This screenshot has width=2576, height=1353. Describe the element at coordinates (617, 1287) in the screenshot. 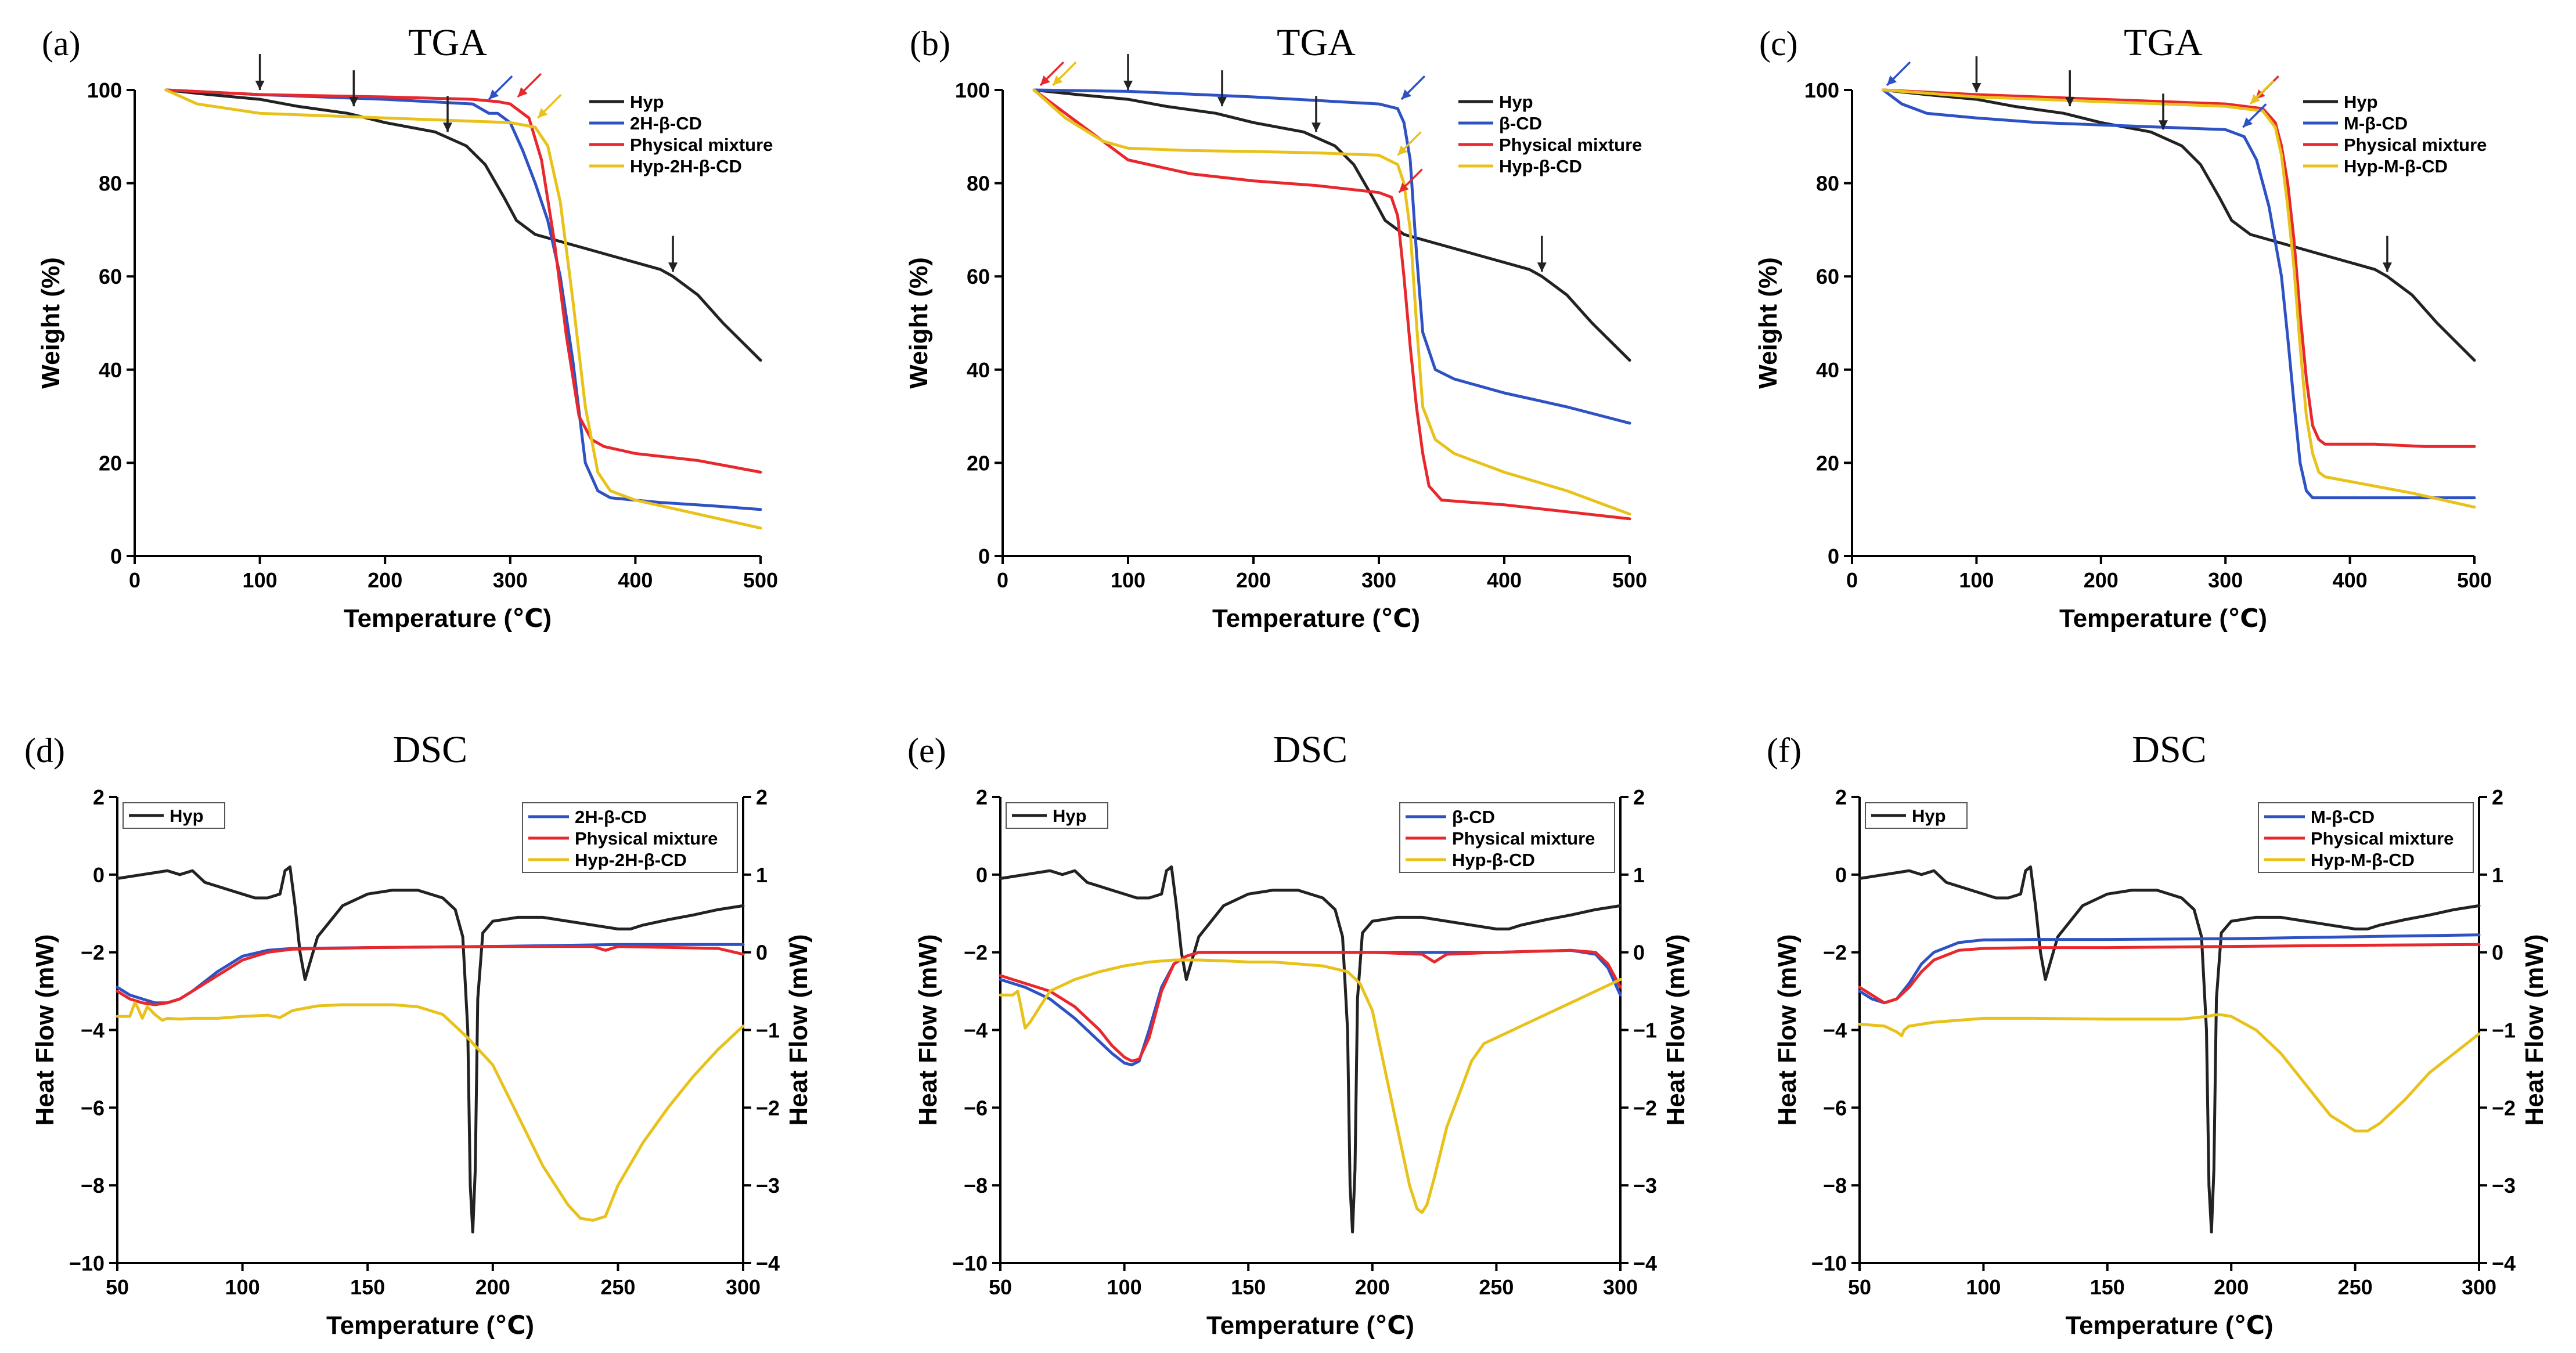

I see `x-tick-label: 250` at that location.